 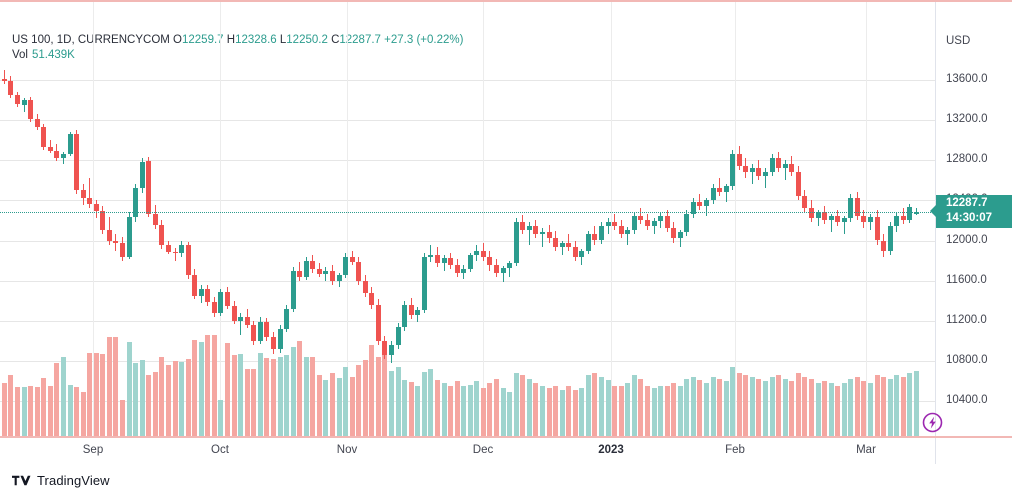 I want to click on time-axis-tick: Mar, so click(x=866, y=450).